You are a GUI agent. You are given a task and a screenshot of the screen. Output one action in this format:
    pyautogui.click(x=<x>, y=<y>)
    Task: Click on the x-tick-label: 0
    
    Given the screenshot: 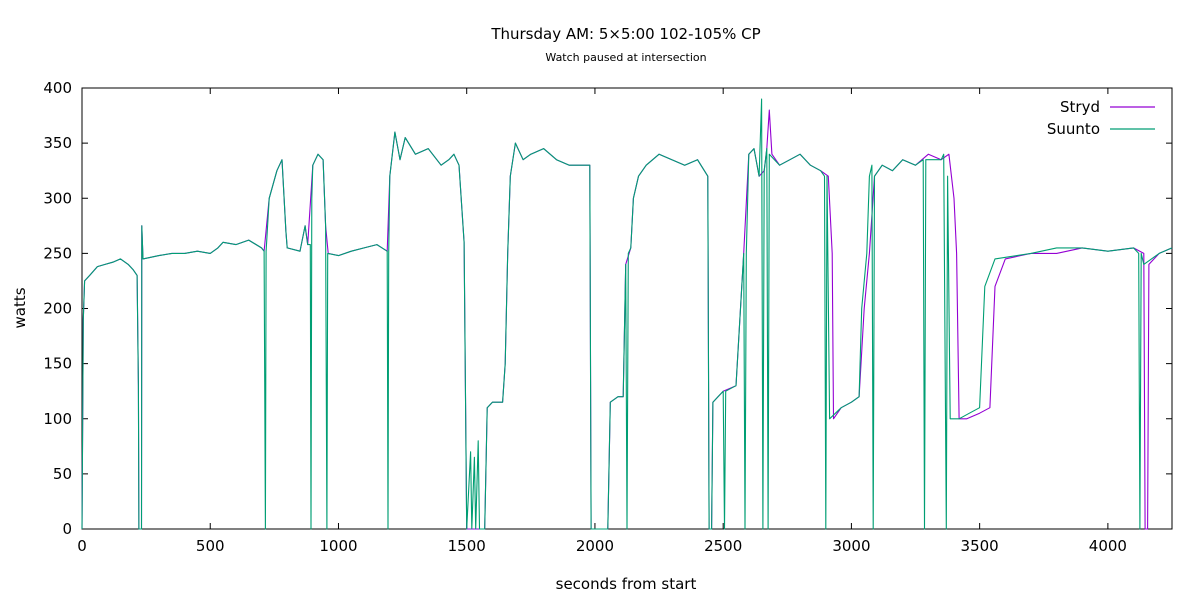 What is the action you would take?
    pyautogui.click(x=82, y=546)
    